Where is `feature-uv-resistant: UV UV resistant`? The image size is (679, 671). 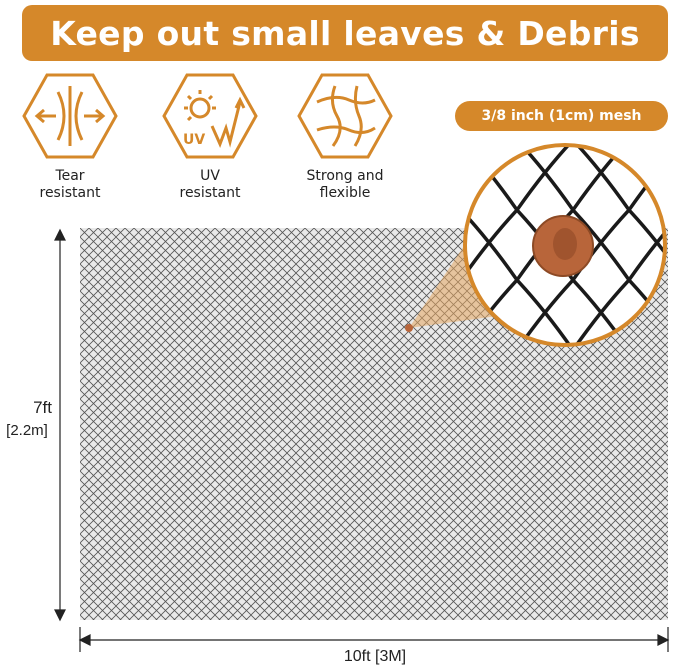 feature-uv-resistant: UV UV resistant is located at coordinates (210, 137).